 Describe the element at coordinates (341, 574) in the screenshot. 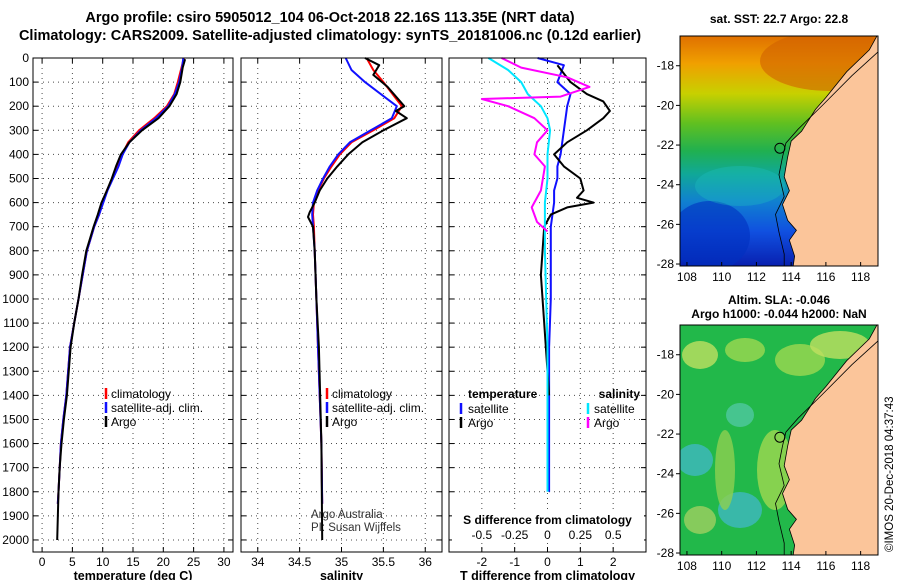

I see `x-axis-label: salinity` at that location.